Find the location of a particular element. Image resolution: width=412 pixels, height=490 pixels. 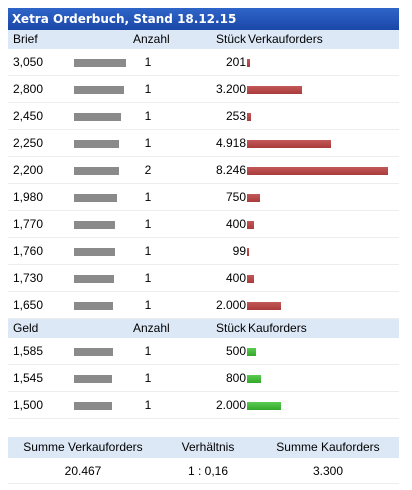

summary-buy-total-header: Summe Kauforders is located at coordinates (328, 447).